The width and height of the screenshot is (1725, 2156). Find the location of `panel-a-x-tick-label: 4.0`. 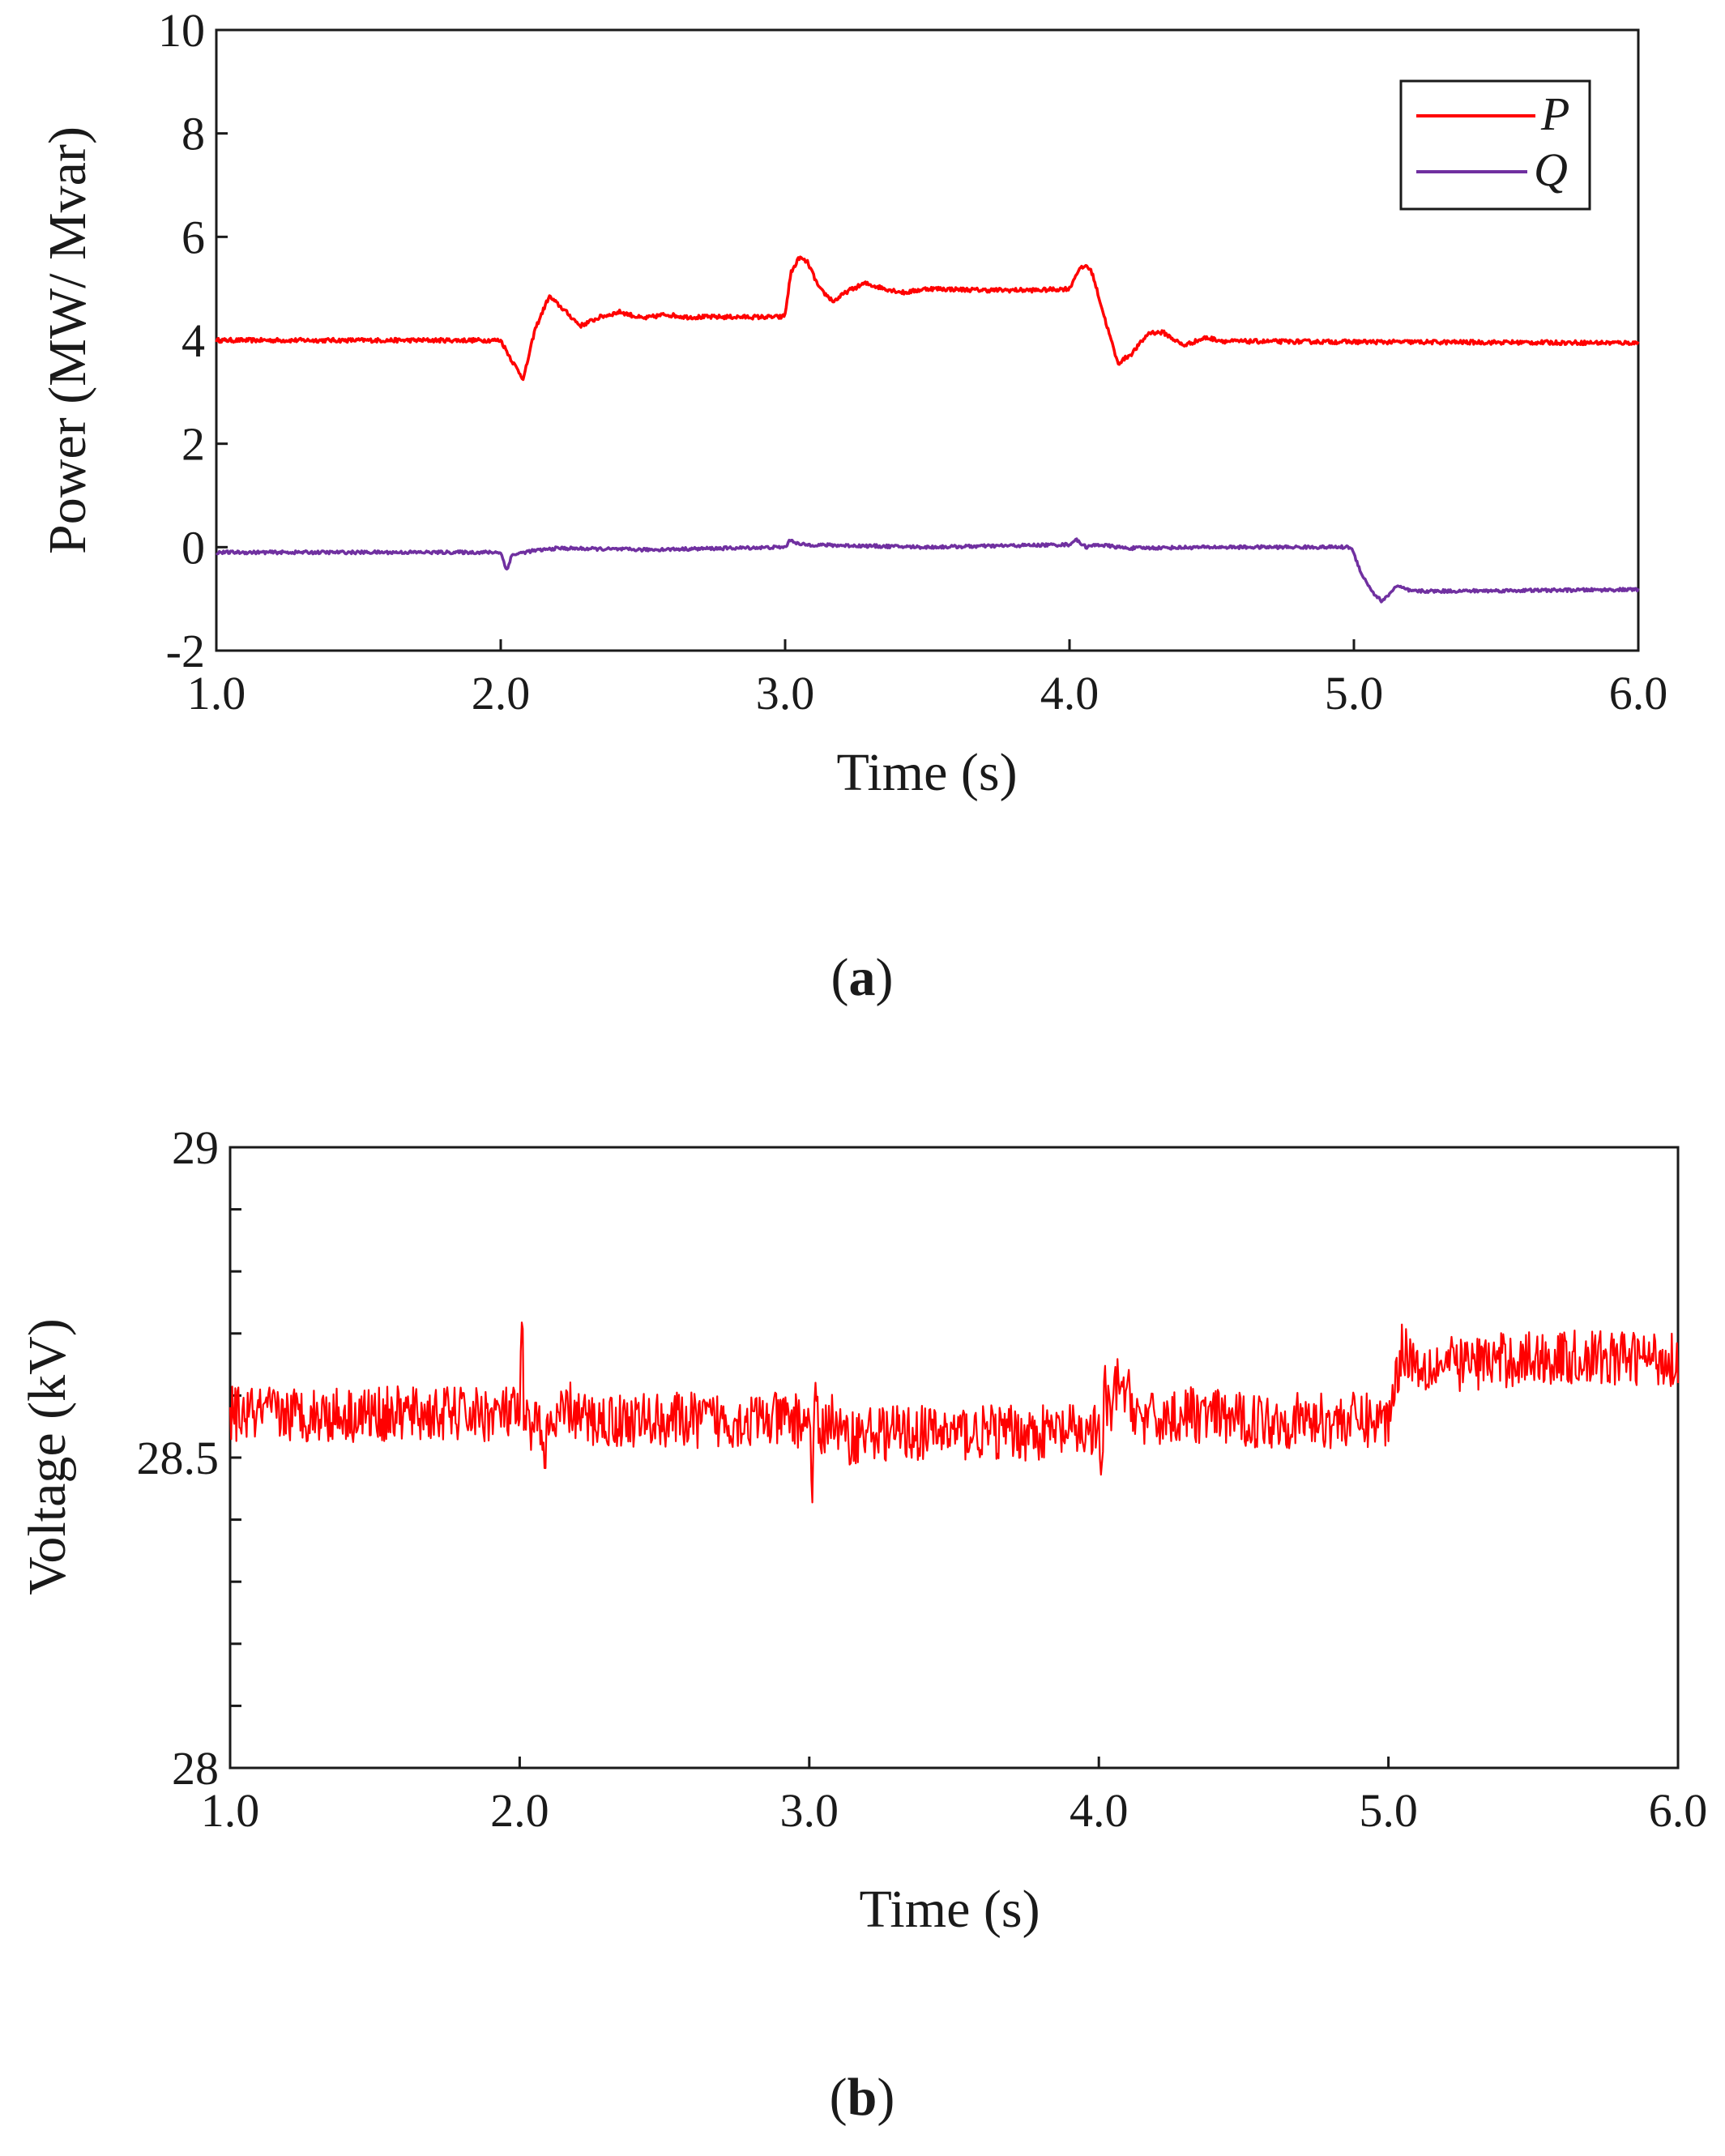

panel-a-x-tick-label: 4.0 is located at coordinates (1069, 693).